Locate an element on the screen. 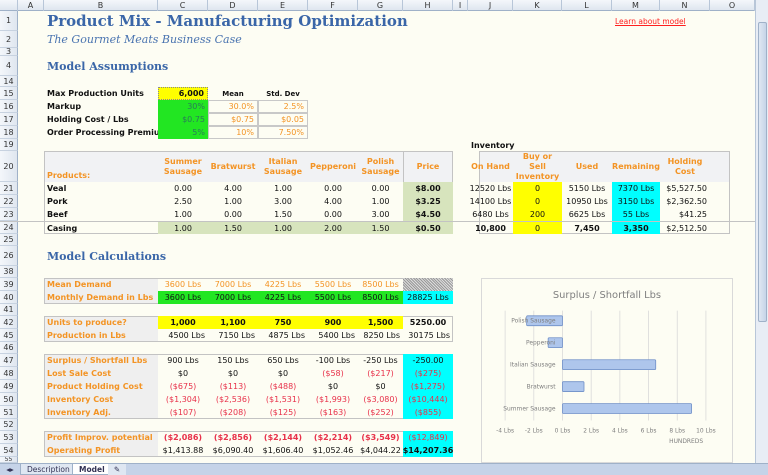  monthly-demand-cell: 4225 Lbs is located at coordinates (283, 297).